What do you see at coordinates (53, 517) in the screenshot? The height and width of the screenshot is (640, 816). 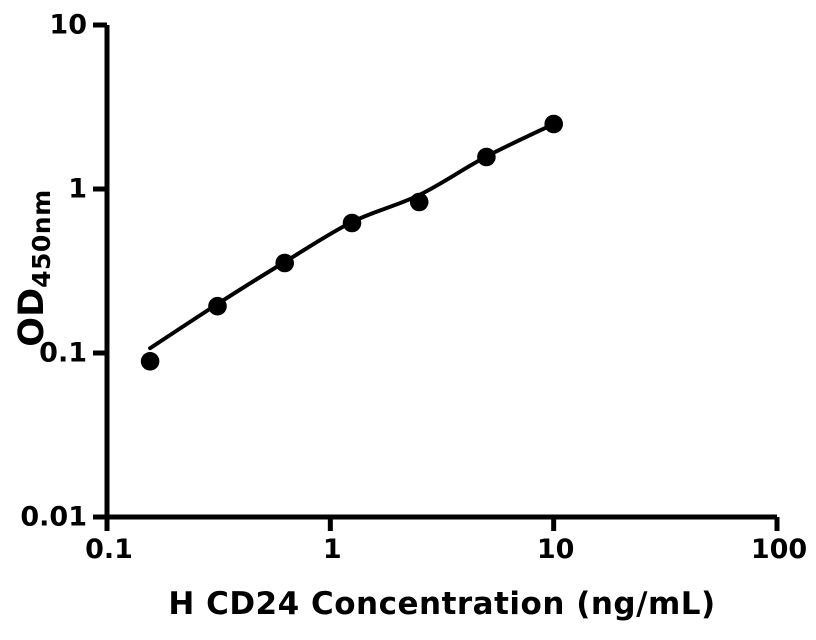 I see `y-tick-label: 0.01` at bounding box center [53, 517].